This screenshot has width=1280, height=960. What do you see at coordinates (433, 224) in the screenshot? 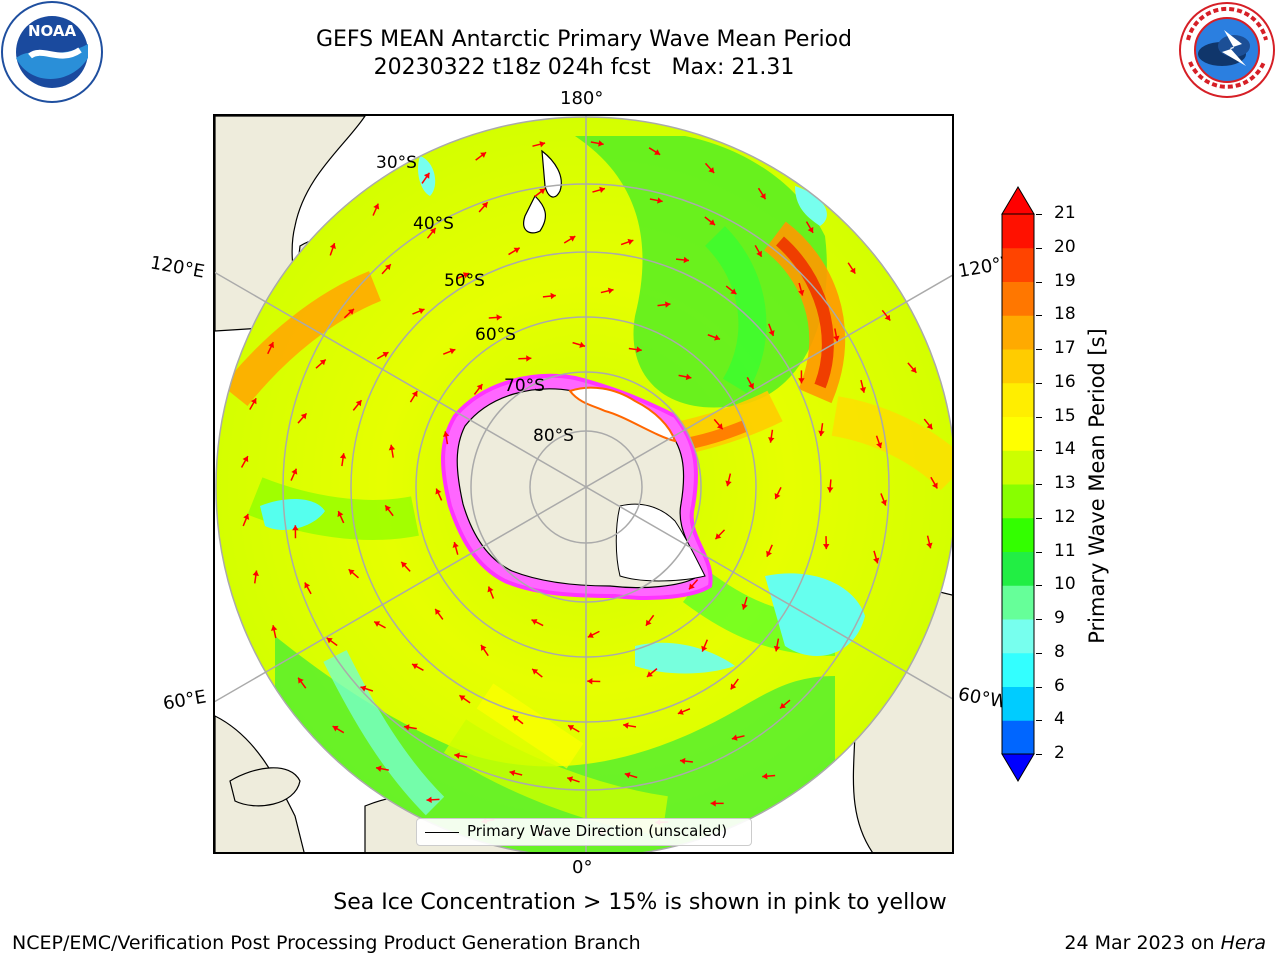
I see `lat-label-40s: 40°S` at bounding box center [433, 224].